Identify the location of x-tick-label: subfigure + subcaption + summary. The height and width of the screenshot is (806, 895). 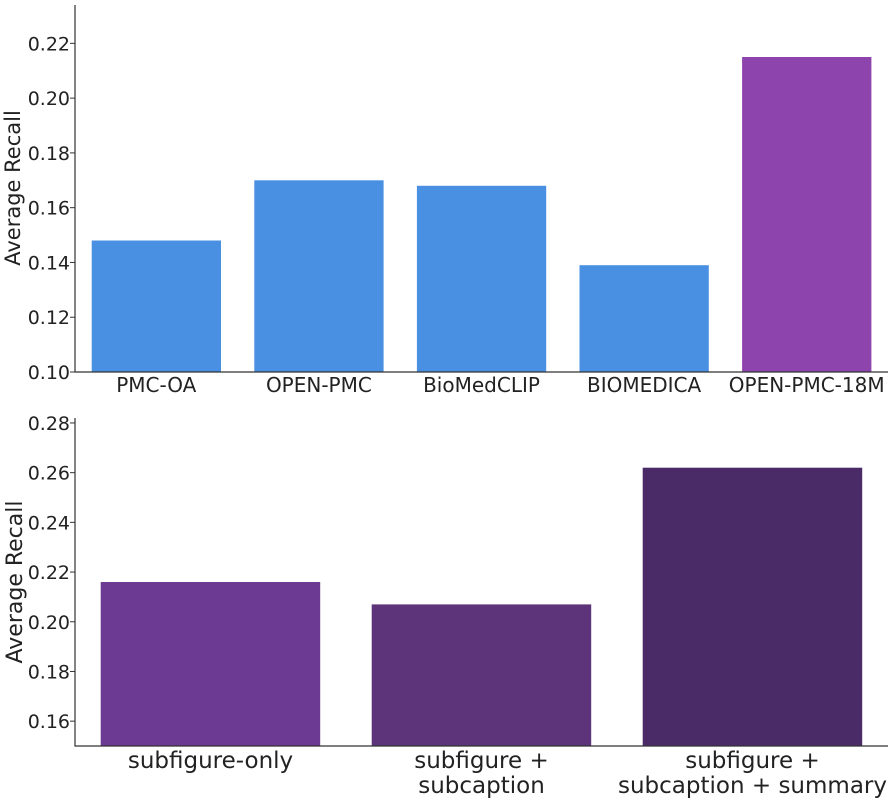
(752, 773).